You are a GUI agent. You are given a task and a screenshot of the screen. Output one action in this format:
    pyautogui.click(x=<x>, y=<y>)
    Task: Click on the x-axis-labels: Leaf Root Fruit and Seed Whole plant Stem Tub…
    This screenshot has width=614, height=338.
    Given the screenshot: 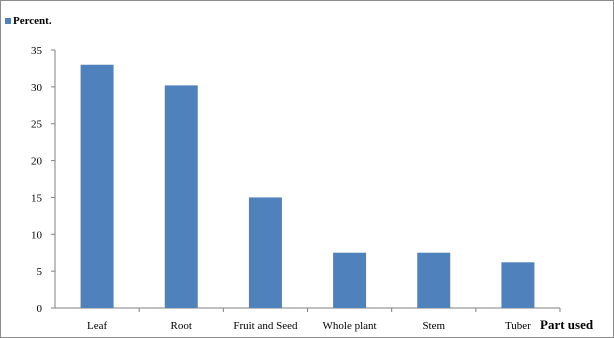 What is the action you would take?
    pyautogui.click(x=309, y=326)
    